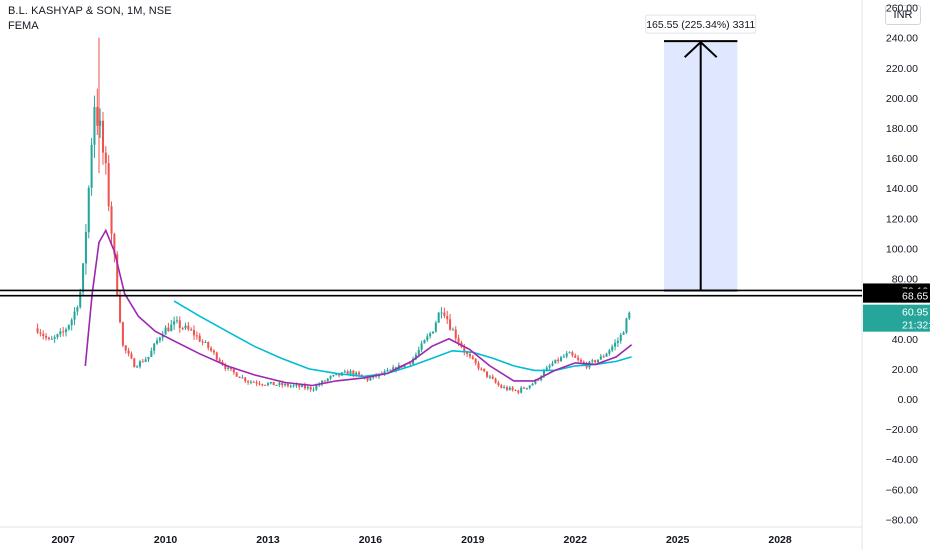 The image size is (932, 550). What do you see at coordinates (678, 540) in the screenshot?
I see `x-tick-label: 2025` at bounding box center [678, 540].